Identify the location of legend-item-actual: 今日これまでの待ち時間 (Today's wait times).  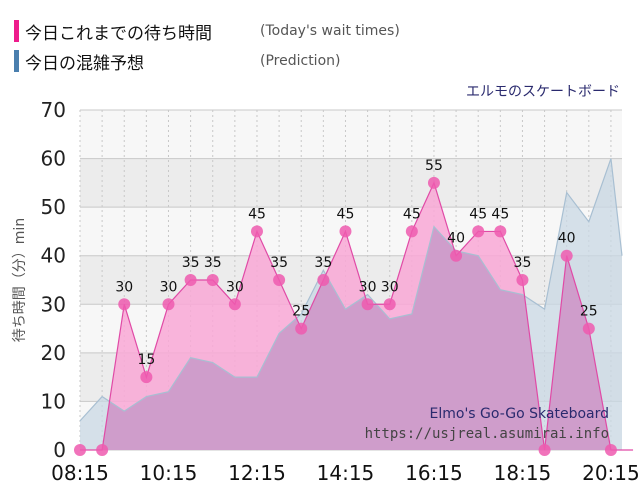
(207, 32).